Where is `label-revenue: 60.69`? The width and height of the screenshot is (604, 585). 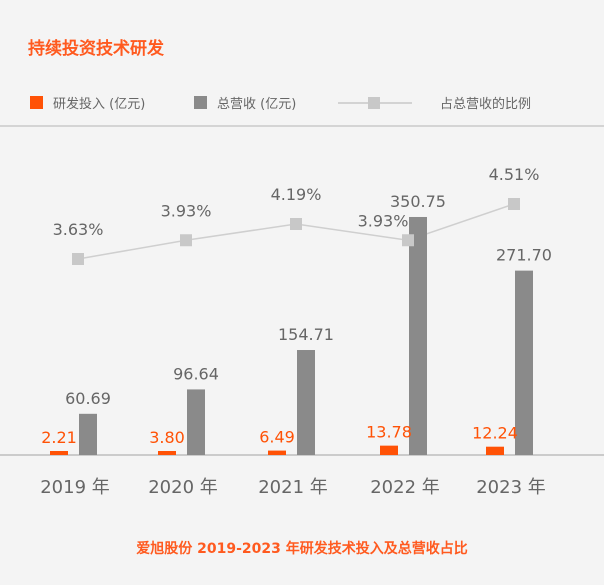 label-revenue: 60.69 is located at coordinates (88, 398).